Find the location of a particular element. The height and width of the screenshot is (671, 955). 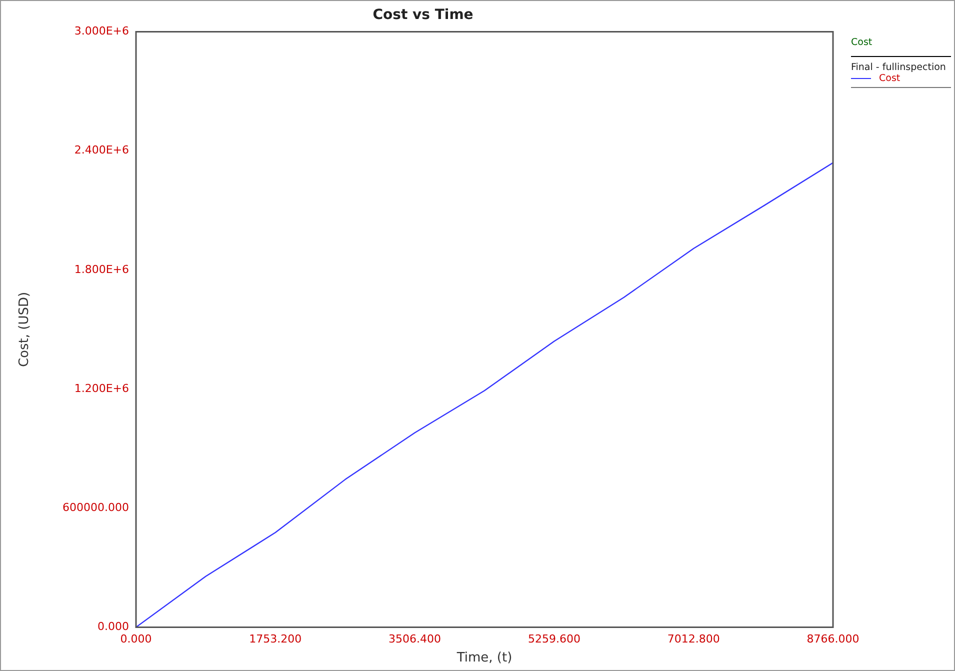

y-axis-title: Cost, (USD) is located at coordinates (24, 330).